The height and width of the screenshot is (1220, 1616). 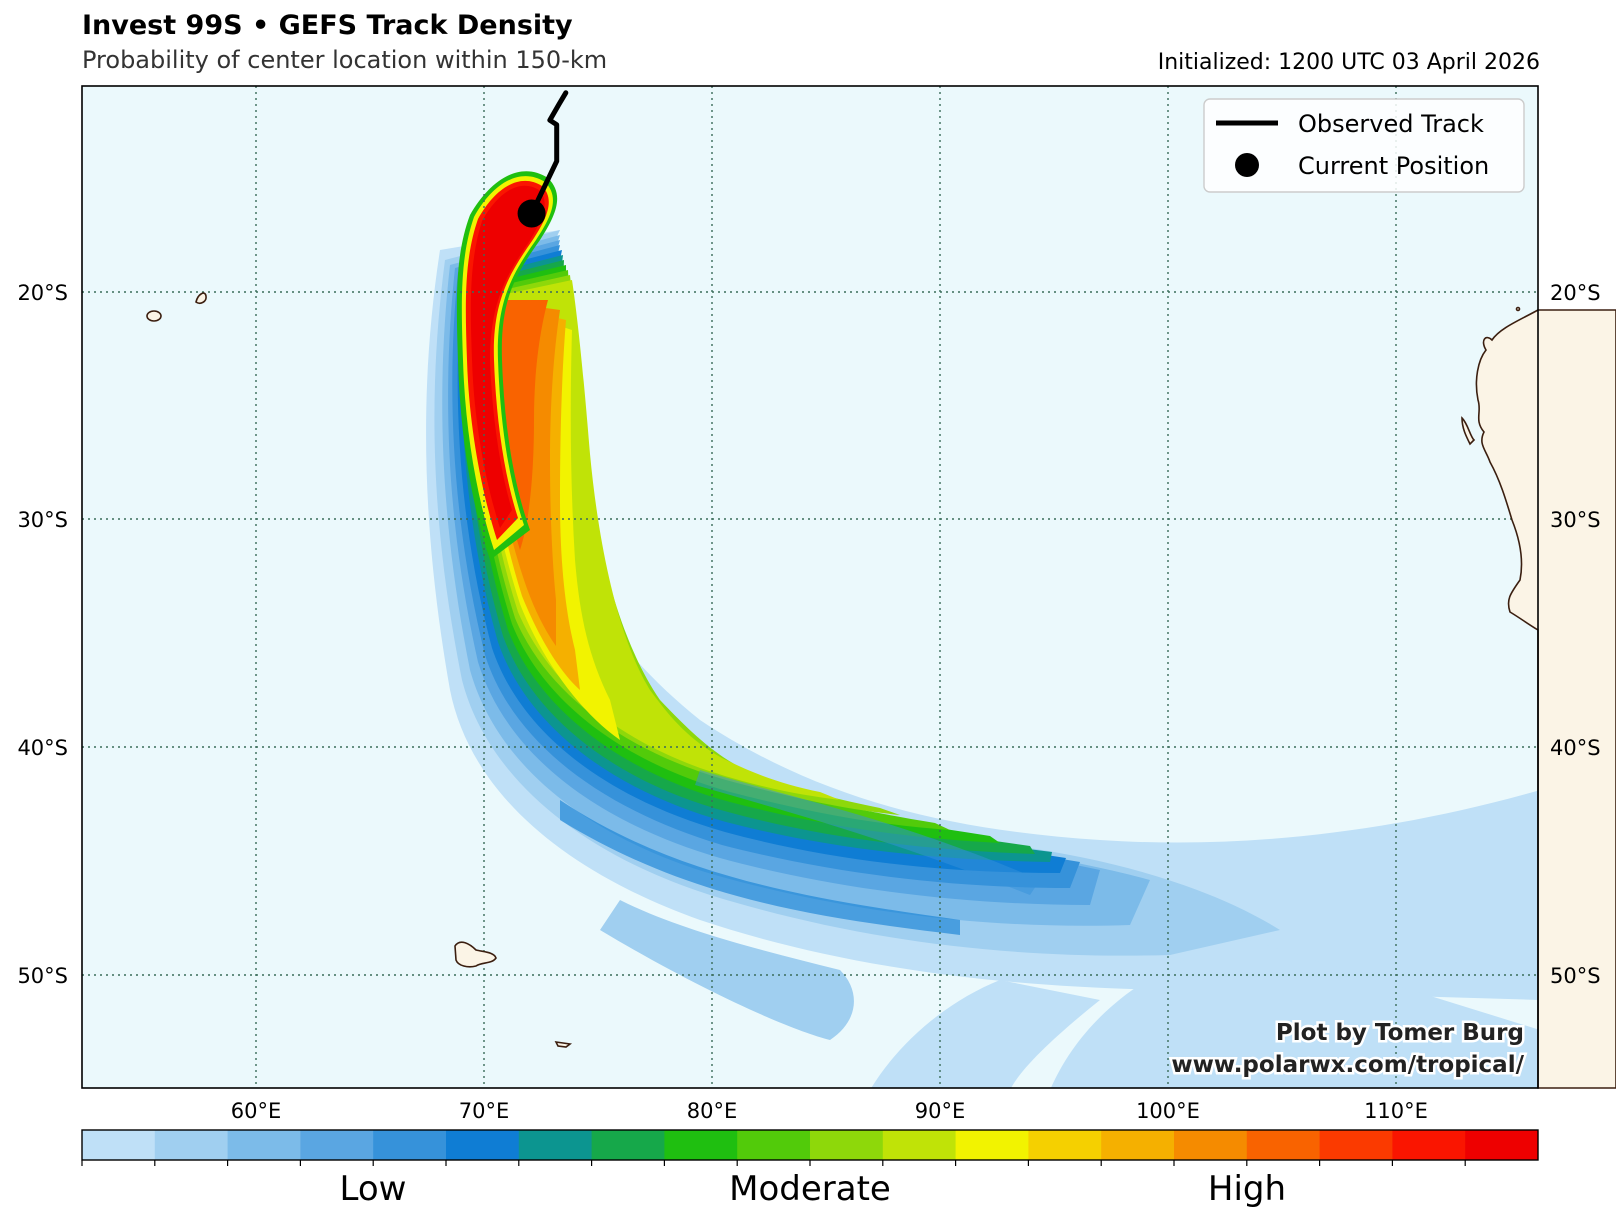 What do you see at coordinates (1396, 1111) in the screenshot?
I see `lon-label: 110°E` at bounding box center [1396, 1111].